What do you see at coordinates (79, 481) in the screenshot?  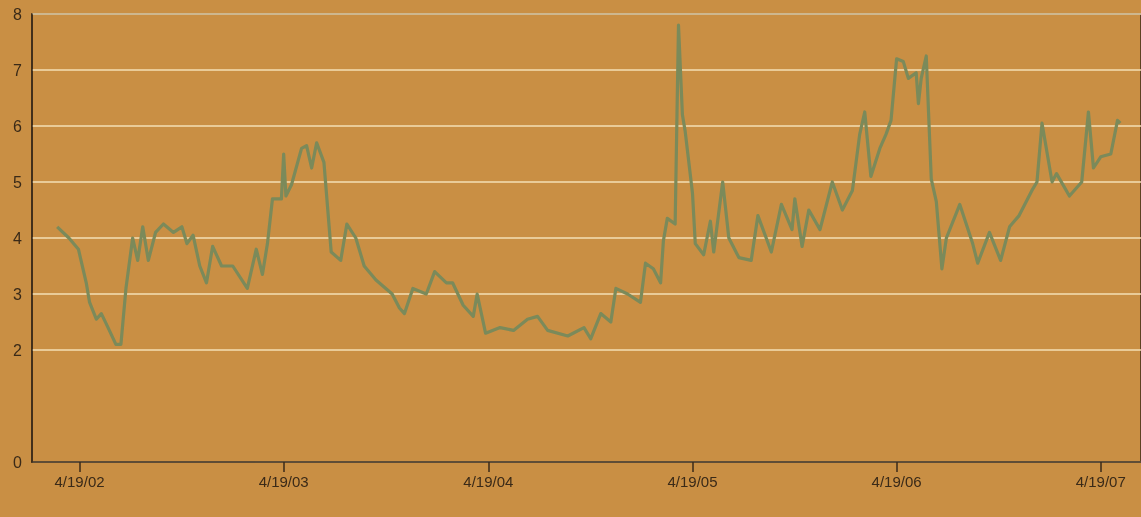 I see `x-tick-label: 4/19/02` at bounding box center [79, 481].